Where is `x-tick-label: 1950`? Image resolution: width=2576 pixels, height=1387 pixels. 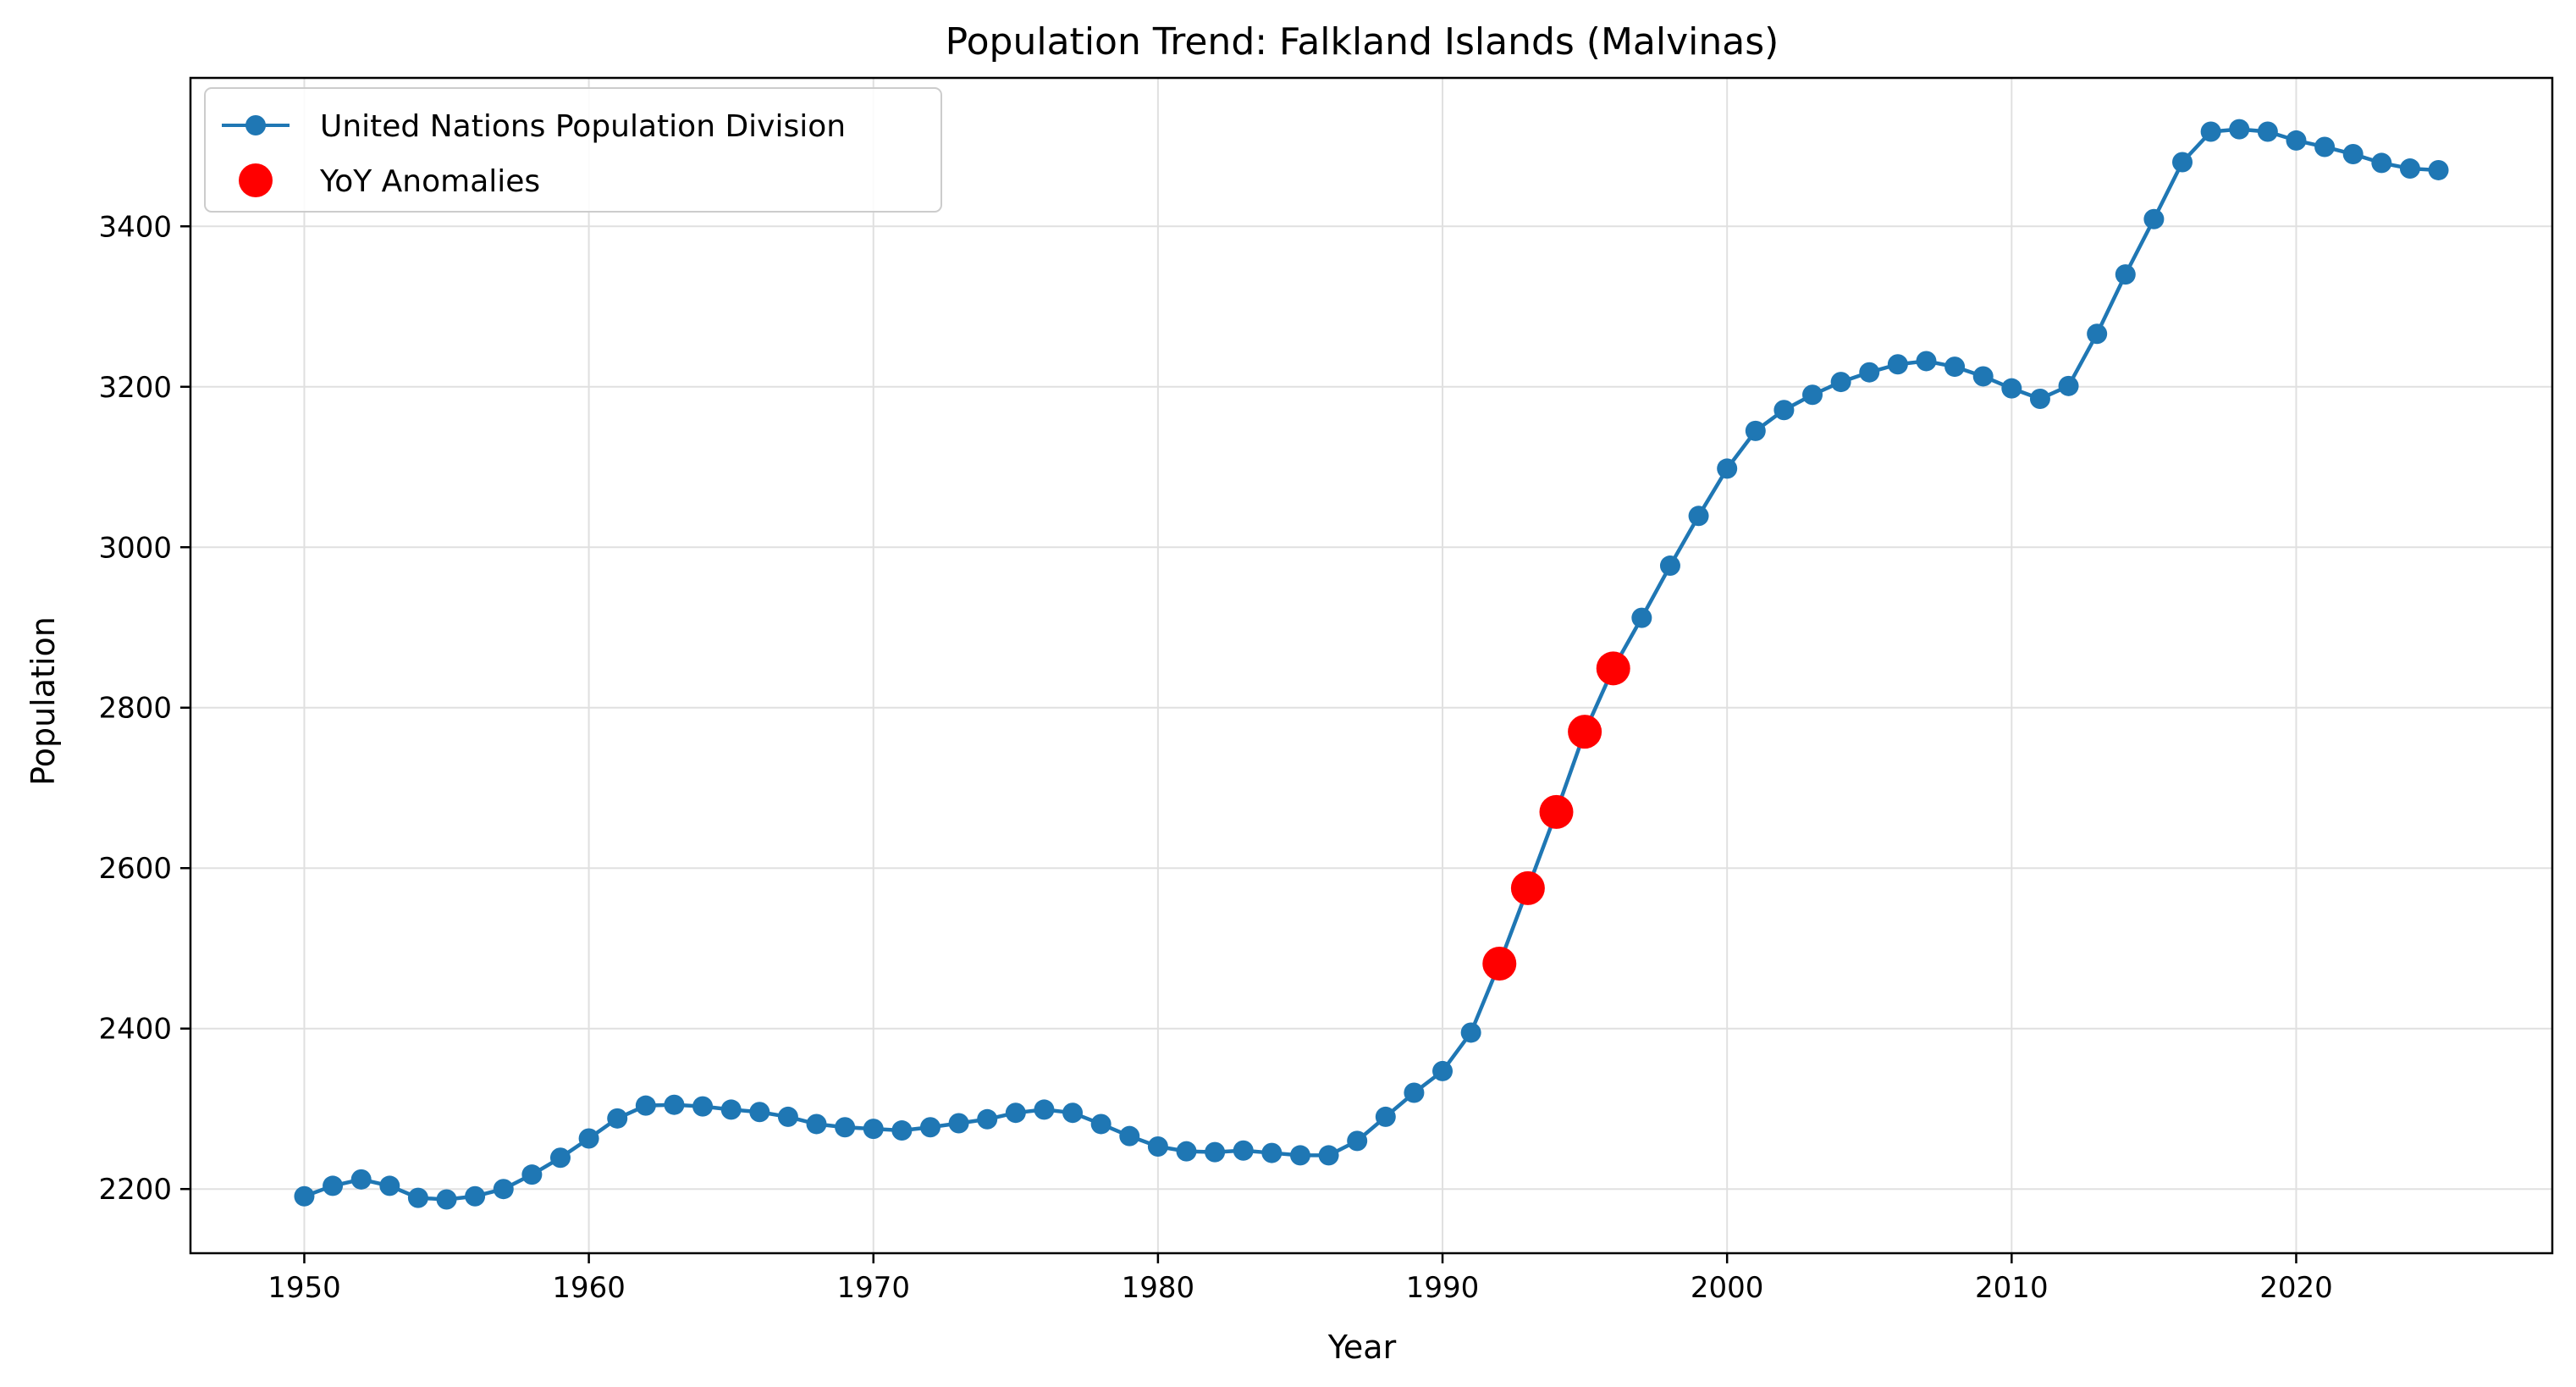
x-tick-label: 1950 is located at coordinates (304, 1288).